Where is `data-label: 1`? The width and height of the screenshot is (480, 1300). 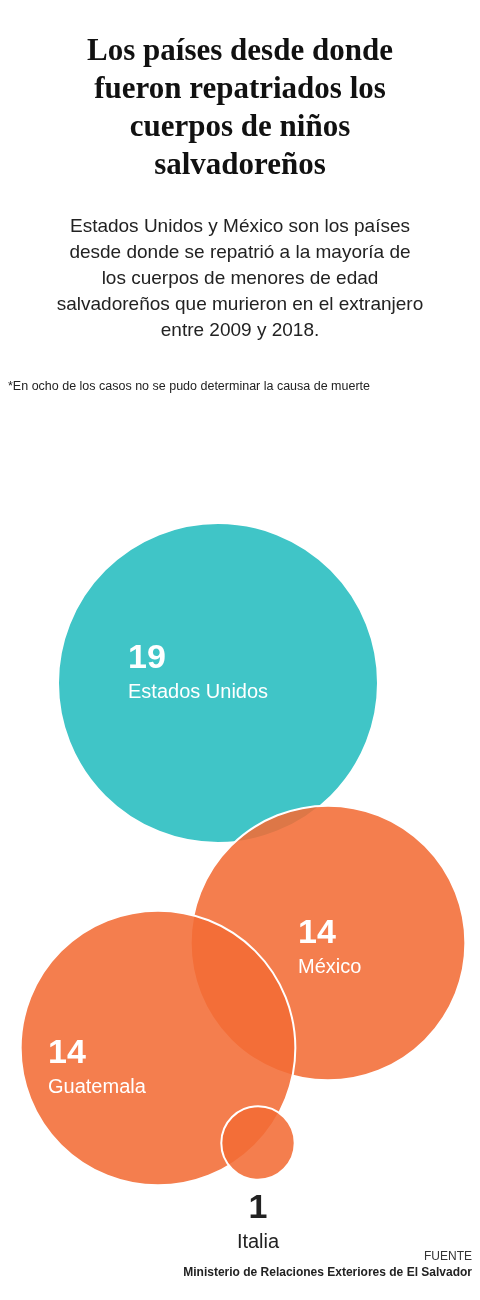 data-label: 1 is located at coordinates (258, 1206).